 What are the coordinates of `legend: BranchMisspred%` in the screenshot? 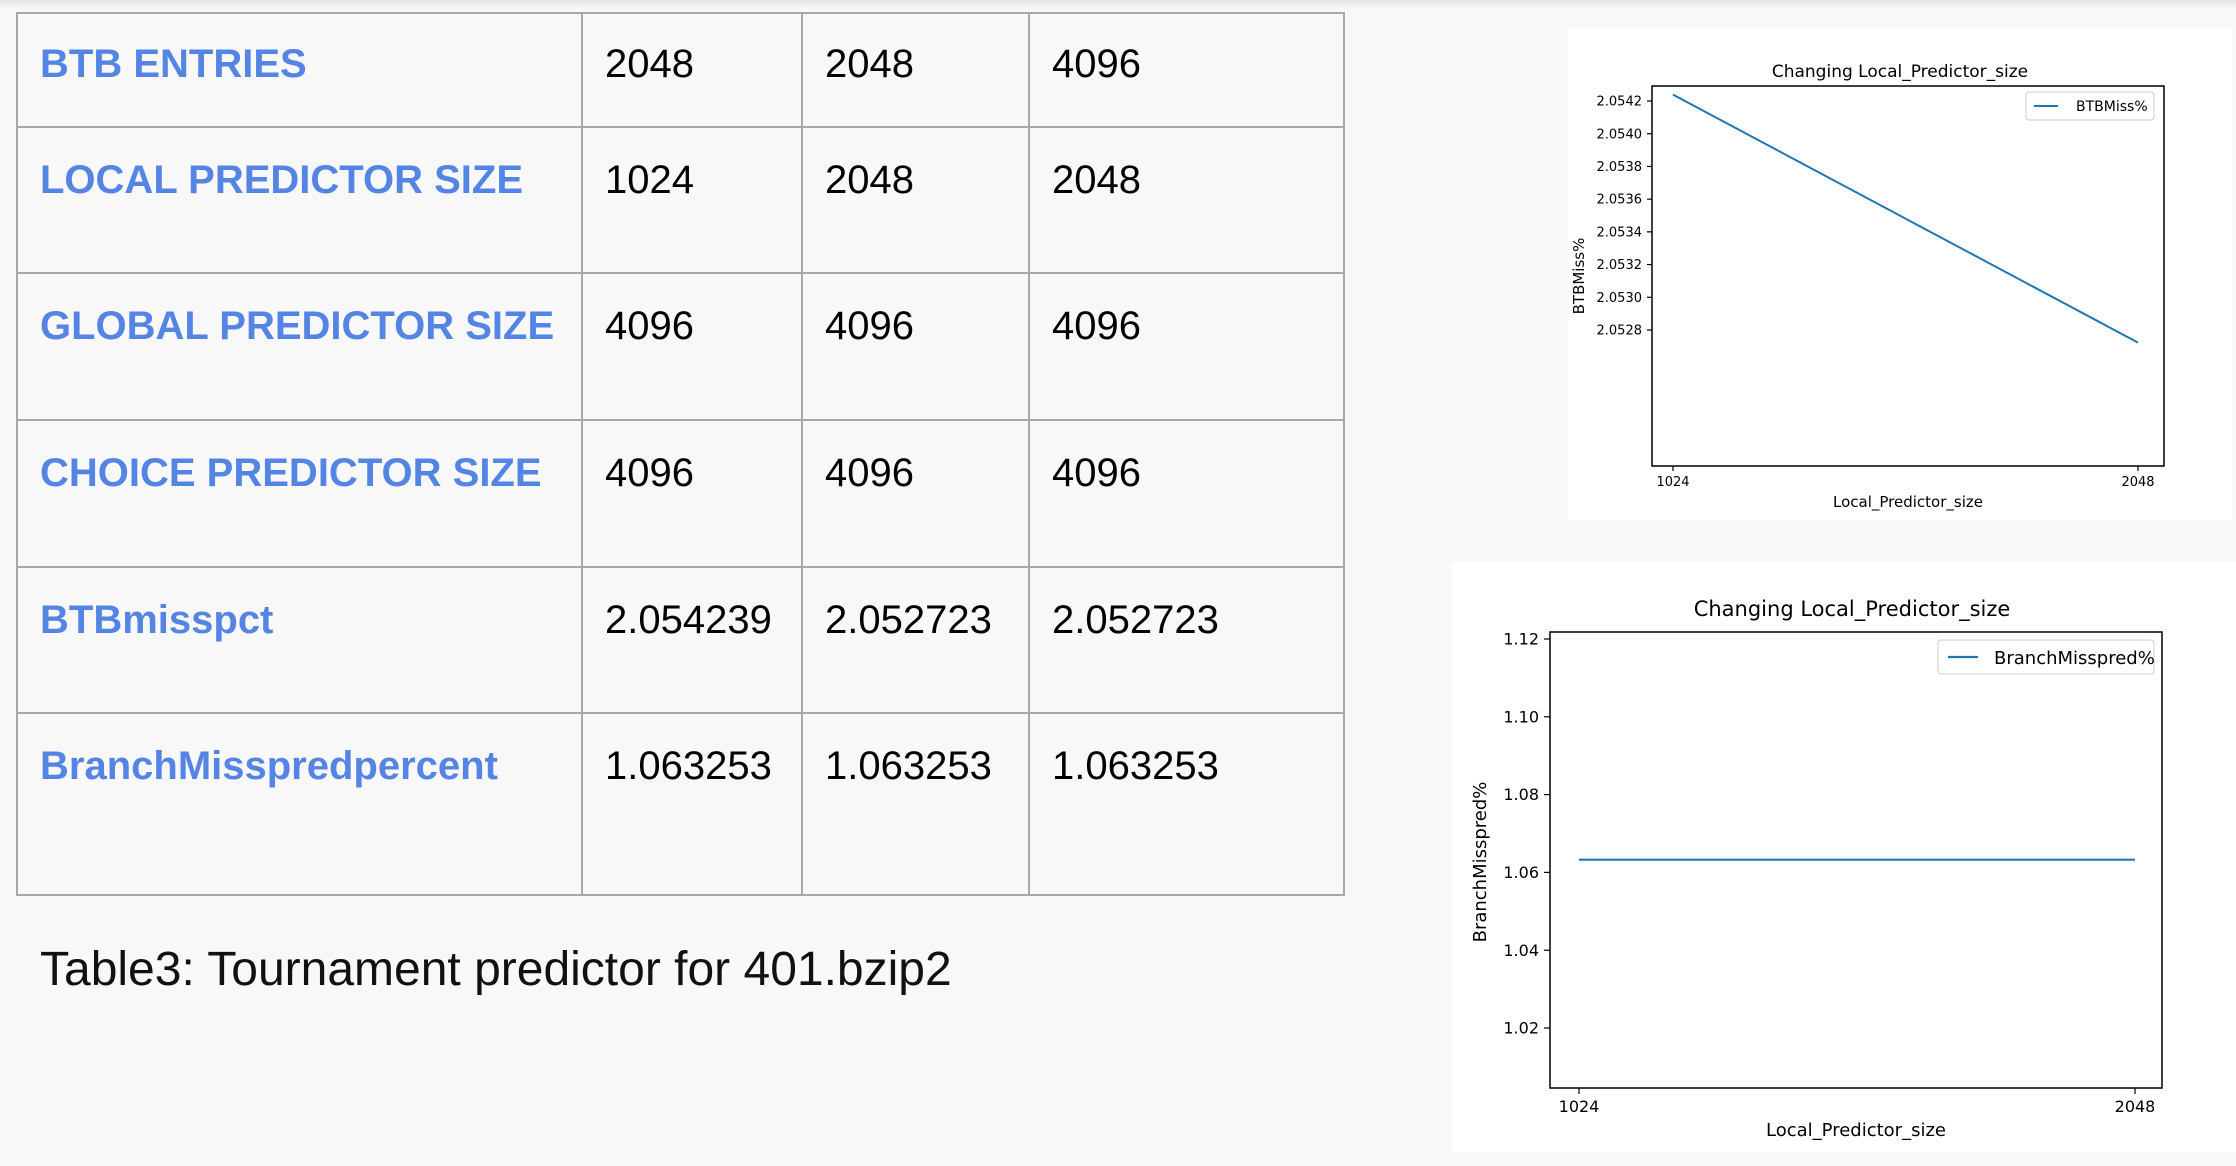 It's located at (2046, 657).